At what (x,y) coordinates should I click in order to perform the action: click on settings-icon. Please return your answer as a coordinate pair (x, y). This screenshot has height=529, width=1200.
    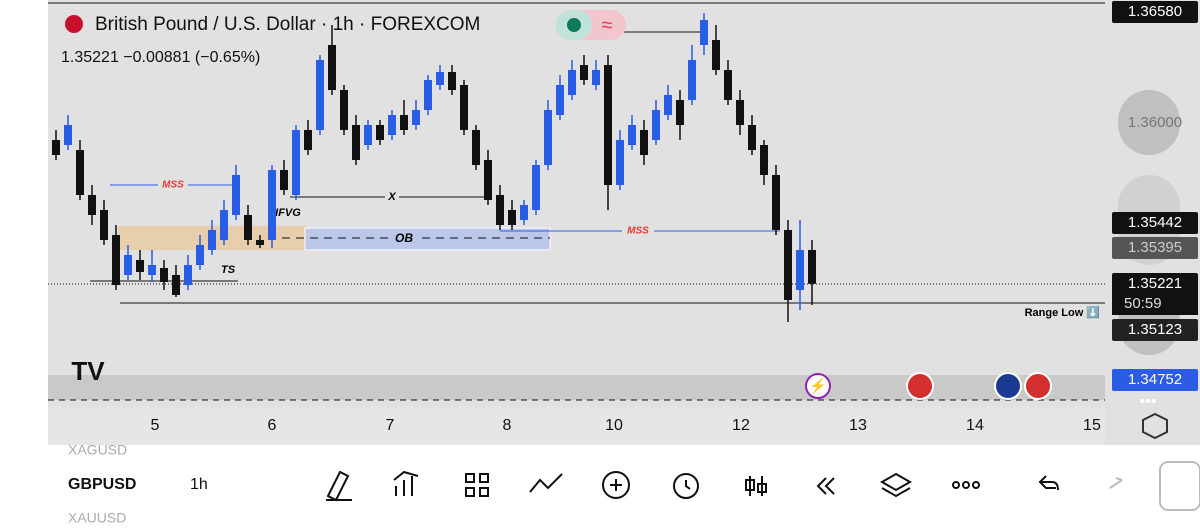
    Looking at the image, I should click on (1155, 426).